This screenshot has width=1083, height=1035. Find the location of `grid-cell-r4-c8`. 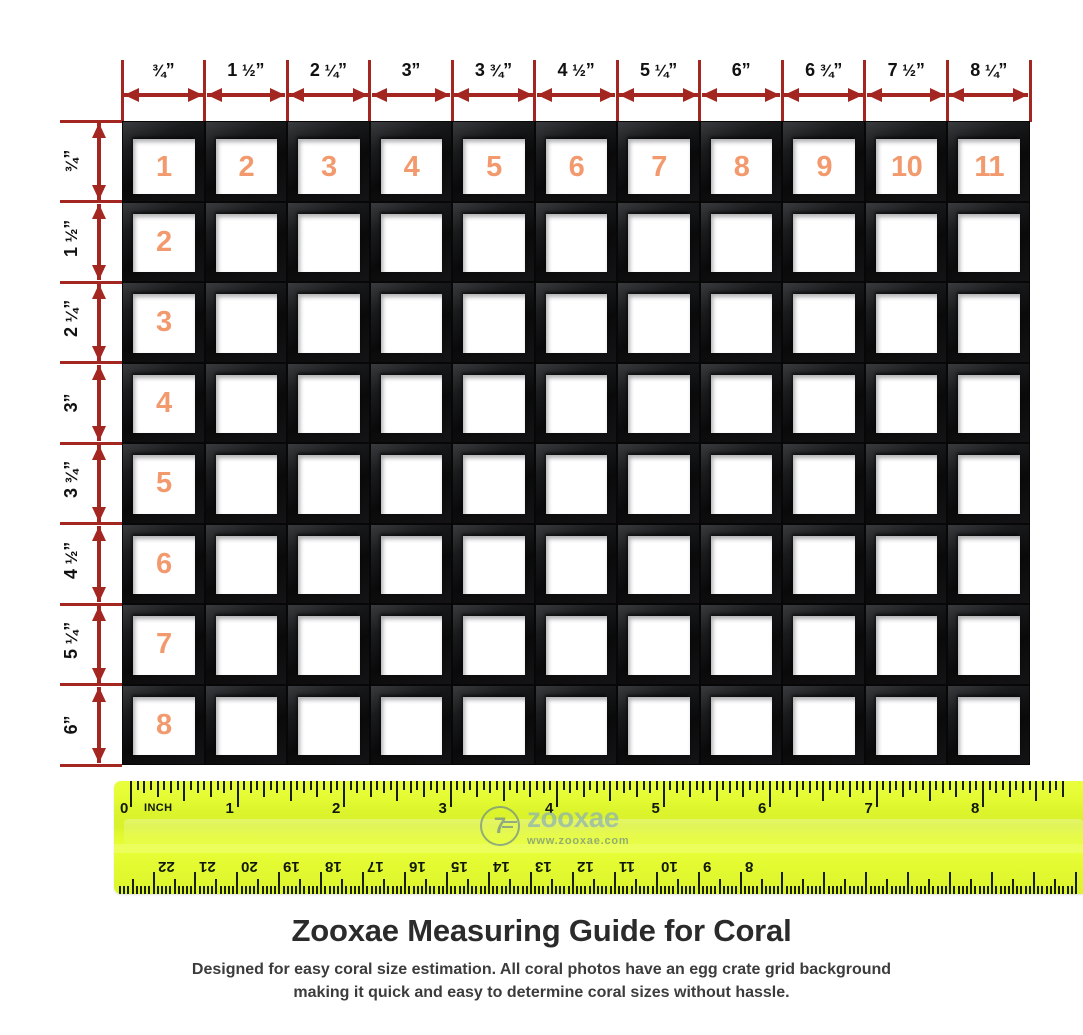

grid-cell-r4-c8 is located at coordinates (741, 402).